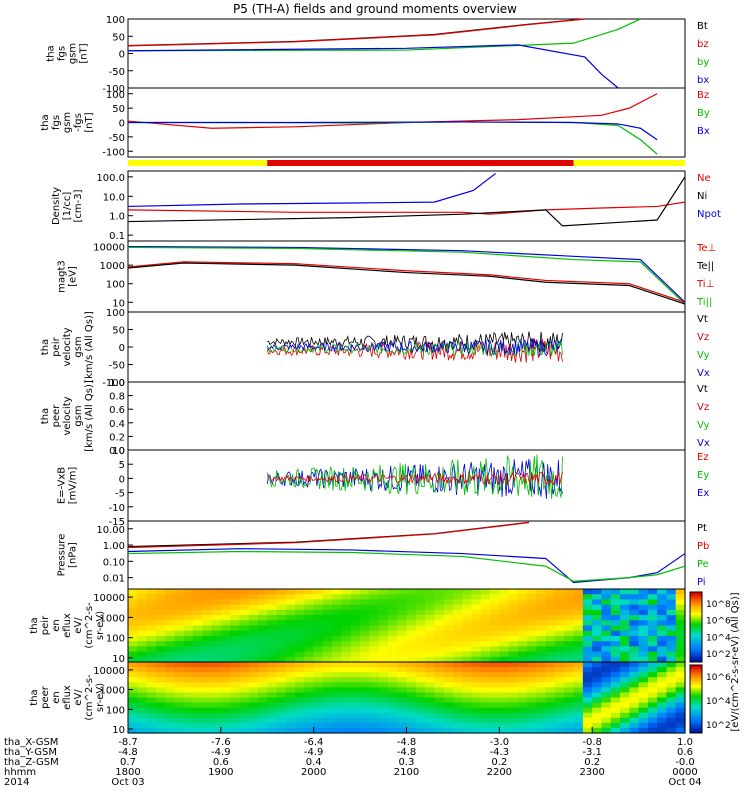 Image resolution: width=750 pixels, height=800 pixels. Describe the element at coordinates (112, 266) in the screenshot. I see `y-tick-label: 1000` at that location.